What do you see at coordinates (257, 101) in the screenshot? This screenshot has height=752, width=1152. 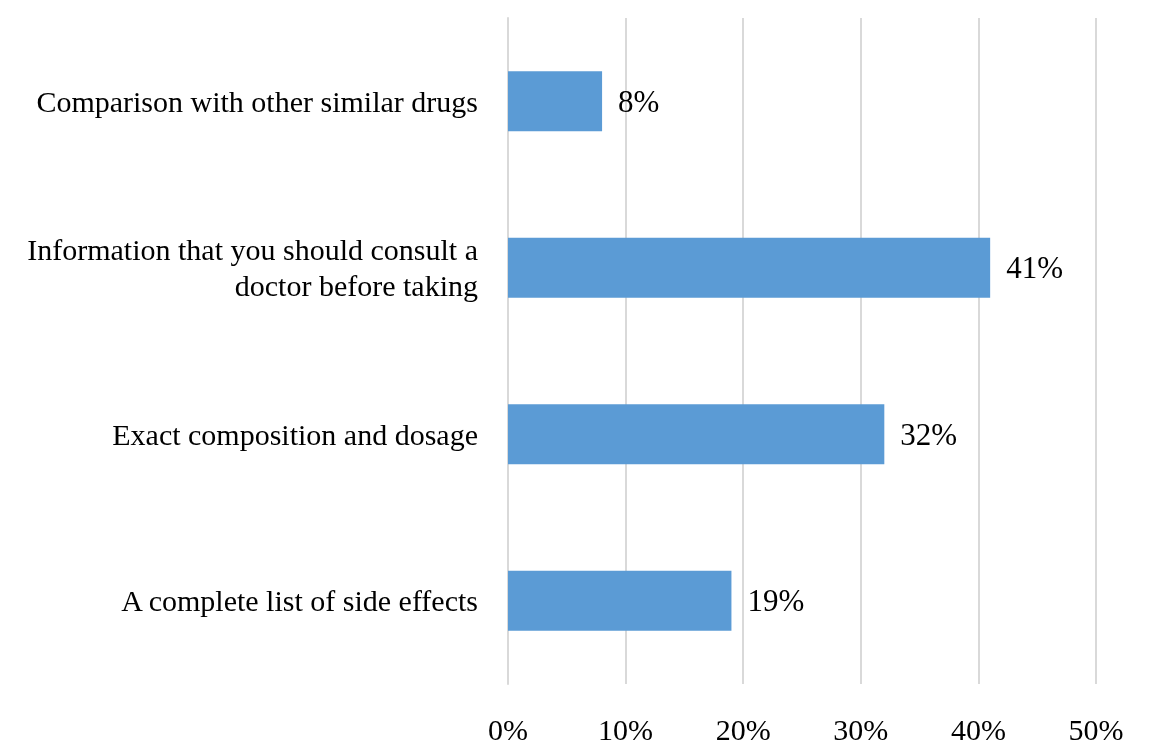 I see `y-tick-label: Comparison with other similar drugs` at bounding box center [257, 101].